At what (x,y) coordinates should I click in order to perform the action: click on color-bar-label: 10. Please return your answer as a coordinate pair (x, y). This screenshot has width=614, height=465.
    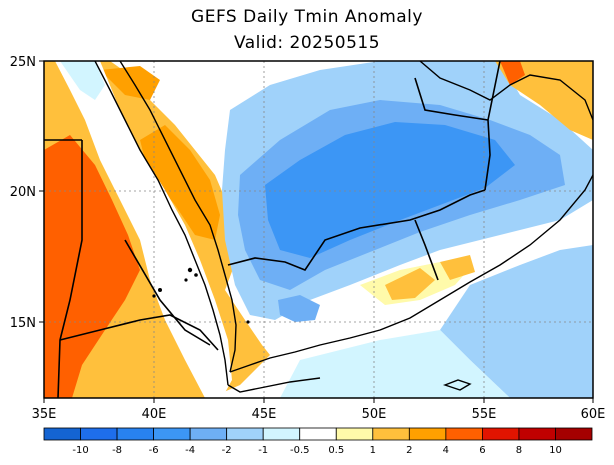
    Looking at the image, I should click on (555, 450).